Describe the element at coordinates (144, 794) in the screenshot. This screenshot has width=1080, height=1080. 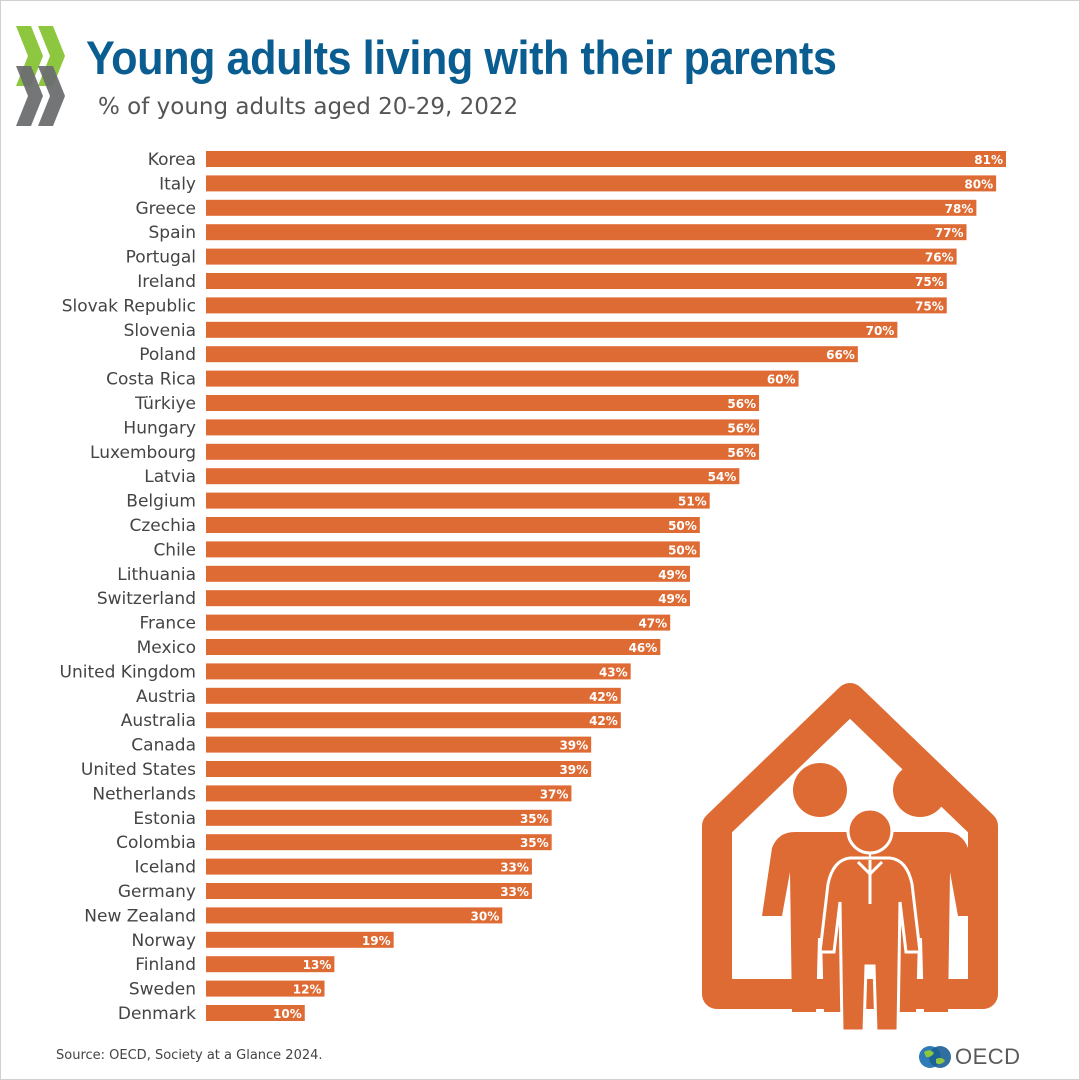
I see `category-label: Netherlands` at that location.